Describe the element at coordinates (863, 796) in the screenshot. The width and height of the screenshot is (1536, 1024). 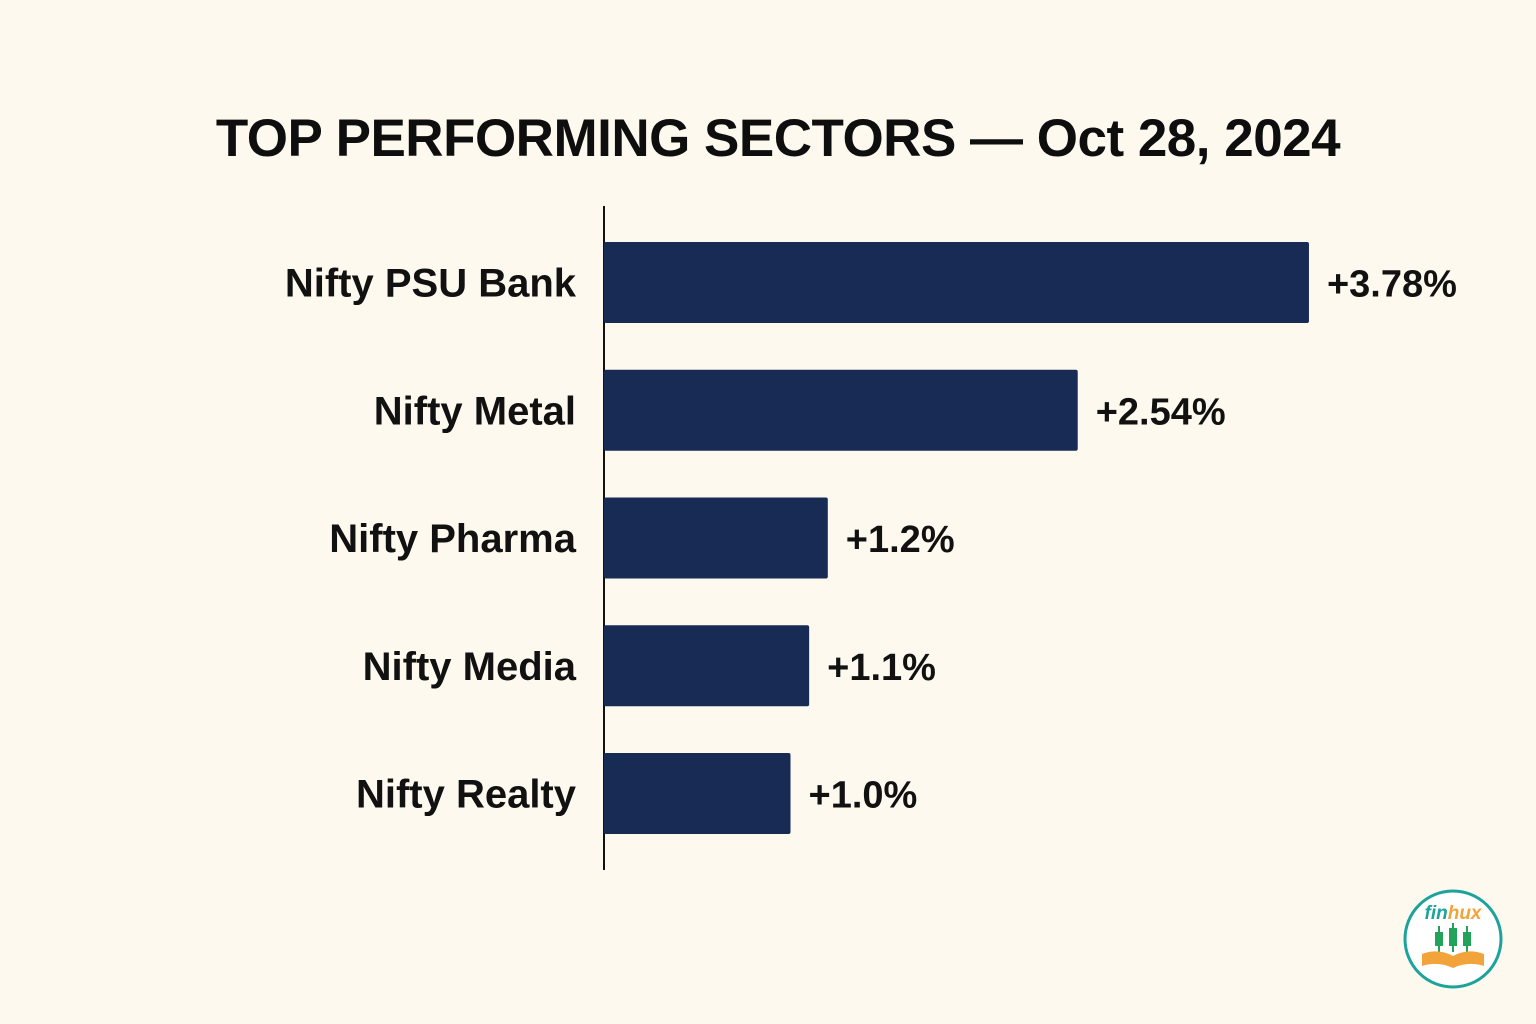
I see `value-label-nifty-realty: +1.0%` at that location.